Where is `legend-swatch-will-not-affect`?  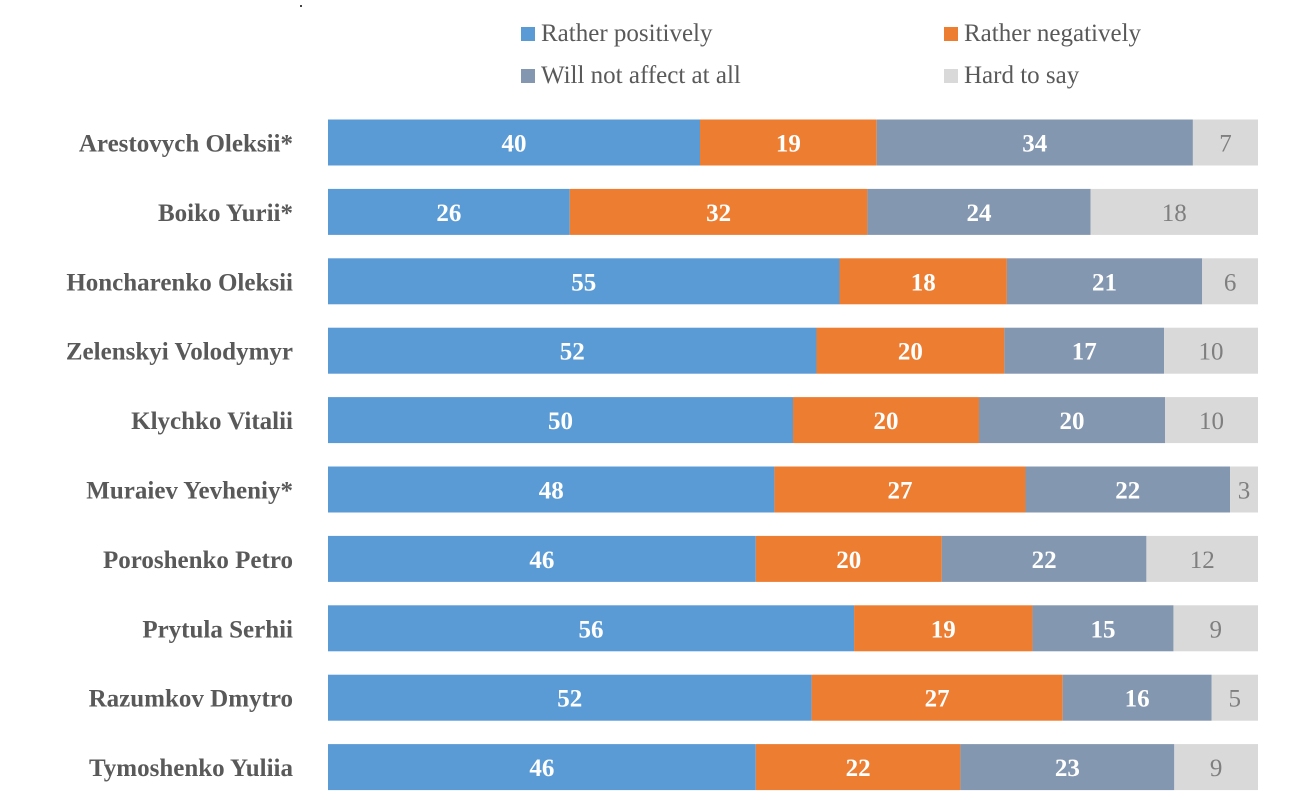
legend-swatch-will-not-affect is located at coordinates (528, 76).